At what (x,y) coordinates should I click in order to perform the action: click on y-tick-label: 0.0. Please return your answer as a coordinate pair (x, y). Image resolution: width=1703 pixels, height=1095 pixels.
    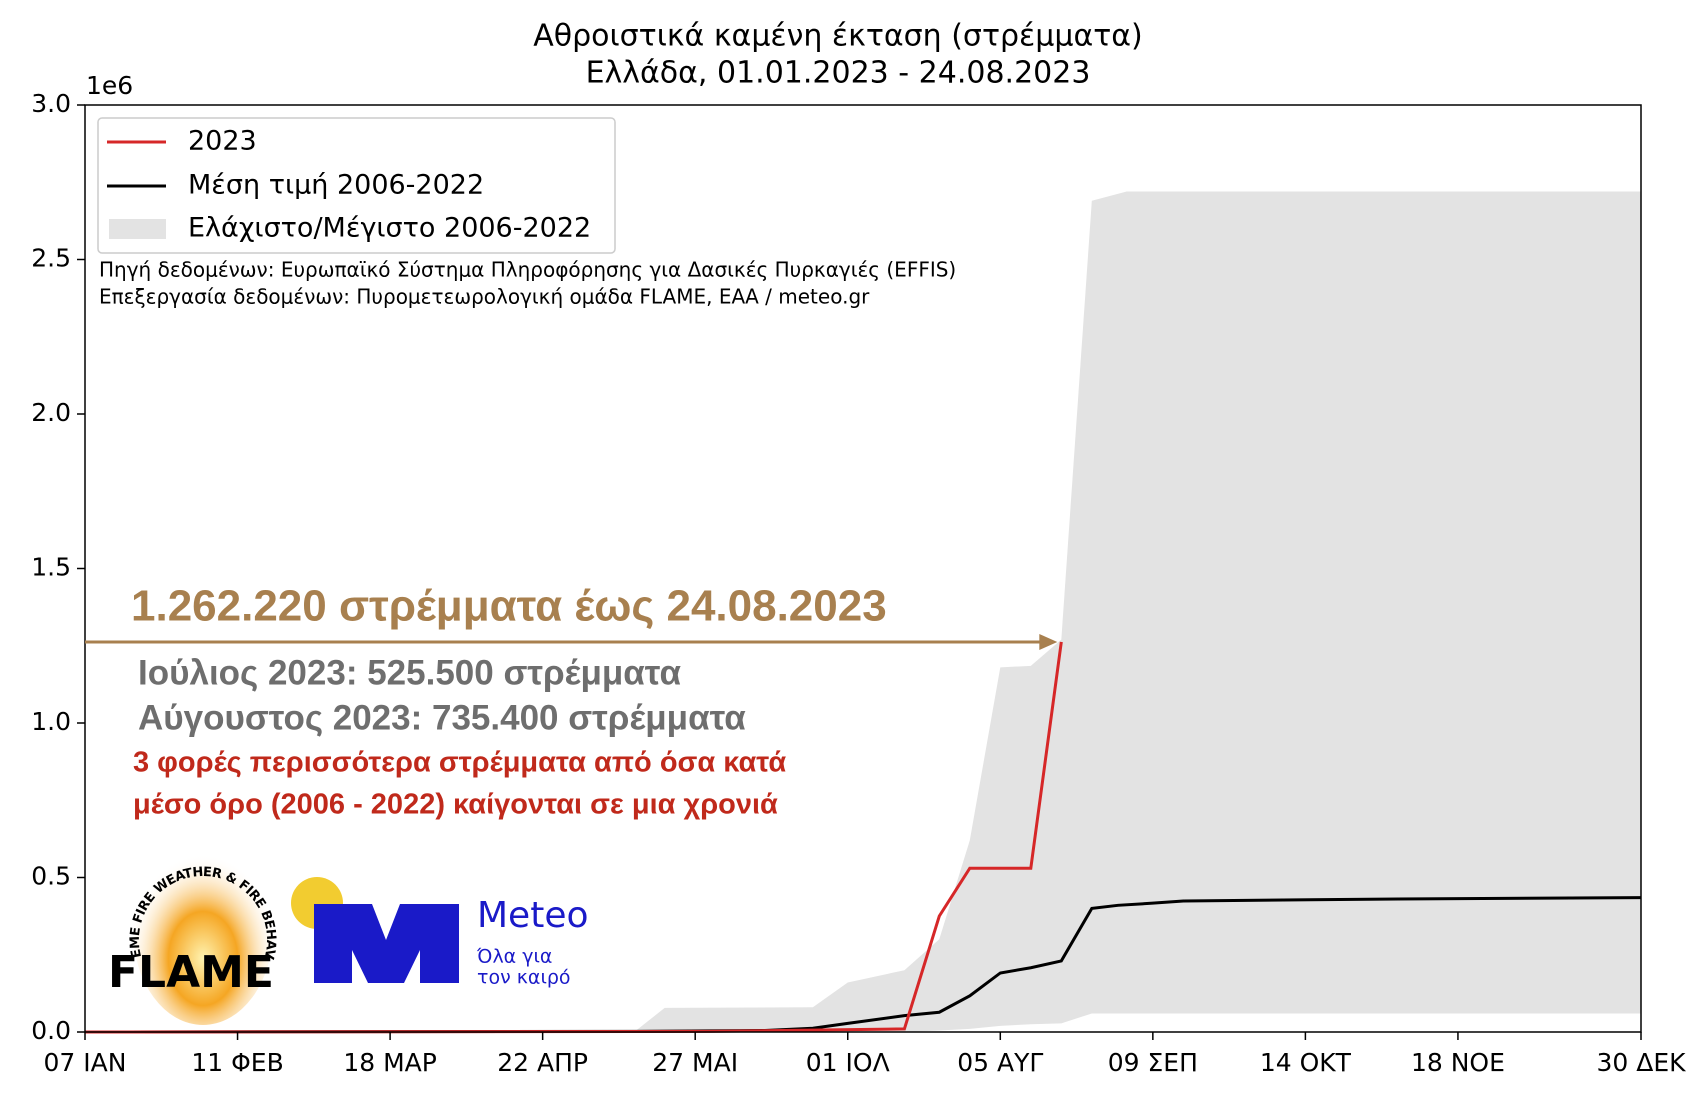
    Looking at the image, I should click on (51, 1030).